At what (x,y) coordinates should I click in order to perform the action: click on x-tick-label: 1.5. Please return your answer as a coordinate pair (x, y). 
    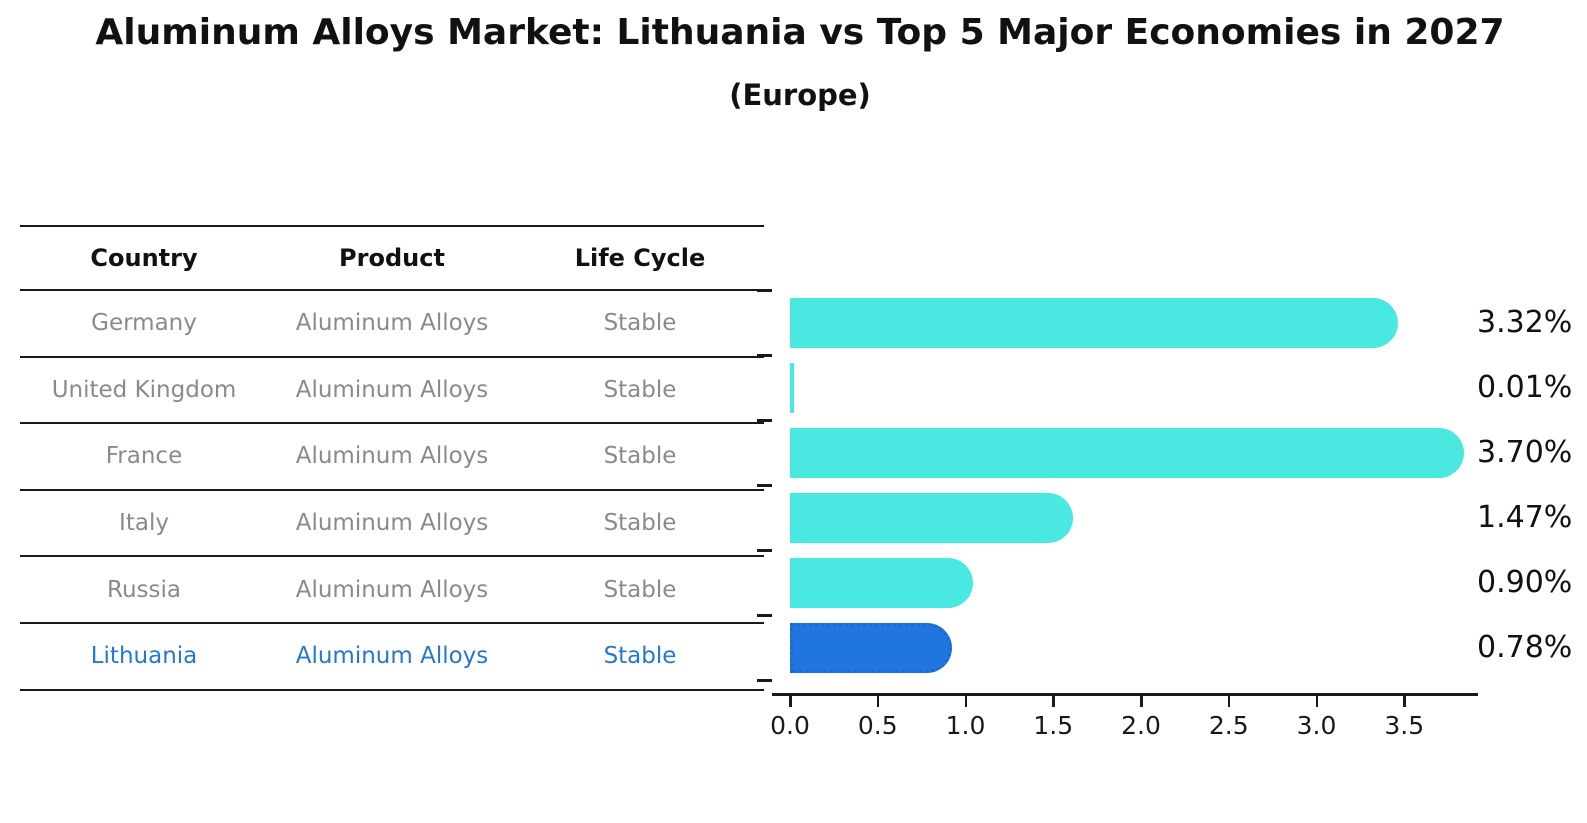
    Looking at the image, I should click on (1053, 725).